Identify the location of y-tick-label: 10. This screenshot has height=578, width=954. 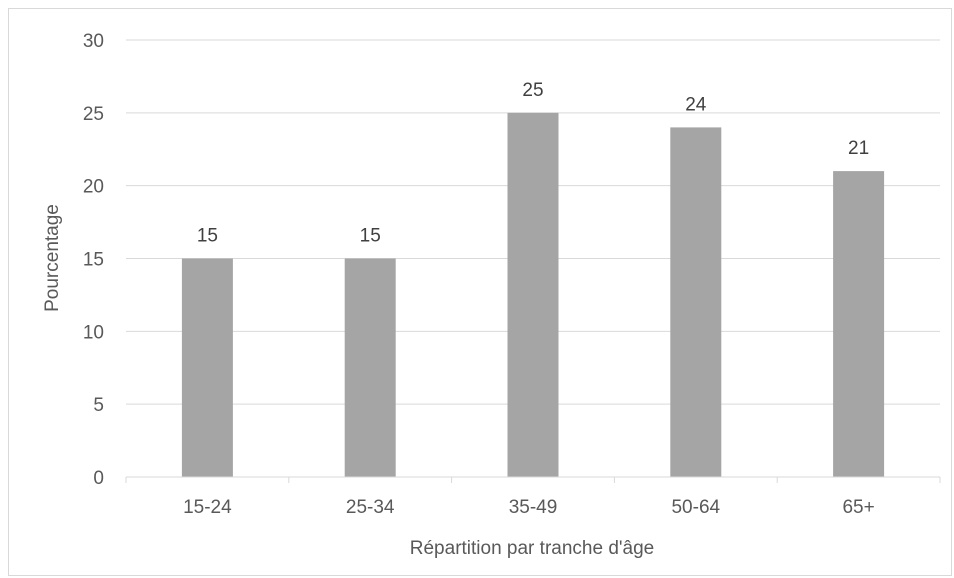
(93, 332).